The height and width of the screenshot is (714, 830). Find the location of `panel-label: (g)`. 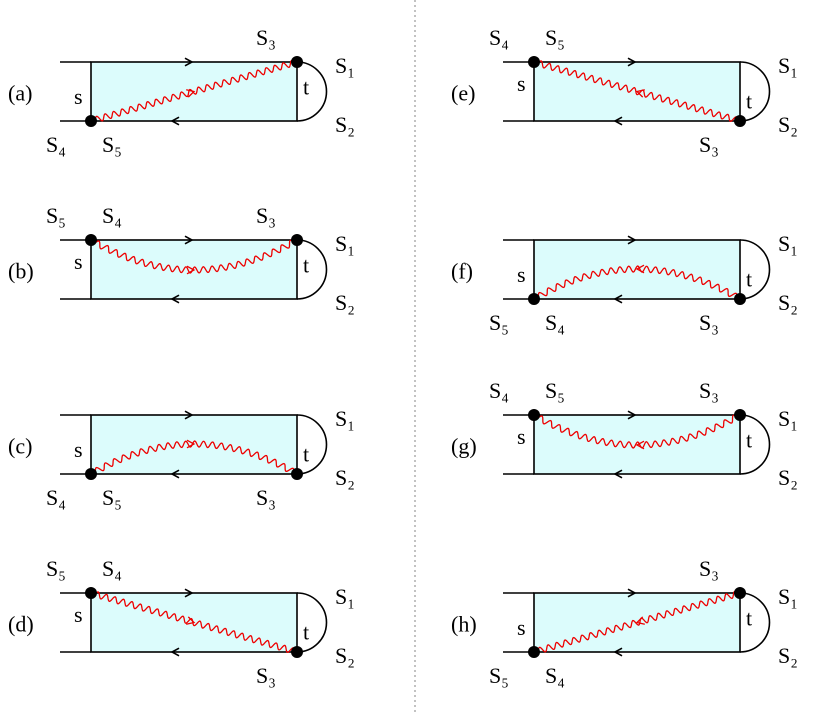

panel-label: (g) is located at coordinates (464, 446).